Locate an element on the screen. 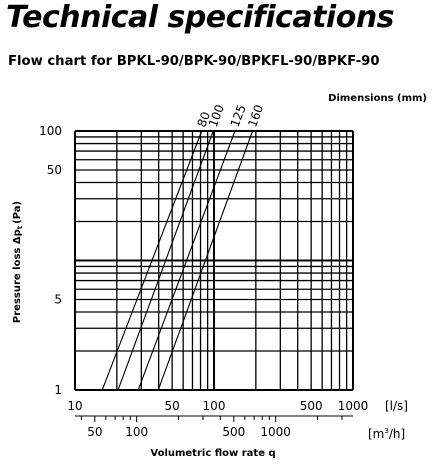  series-label-160: 160 is located at coordinates (255, 116).